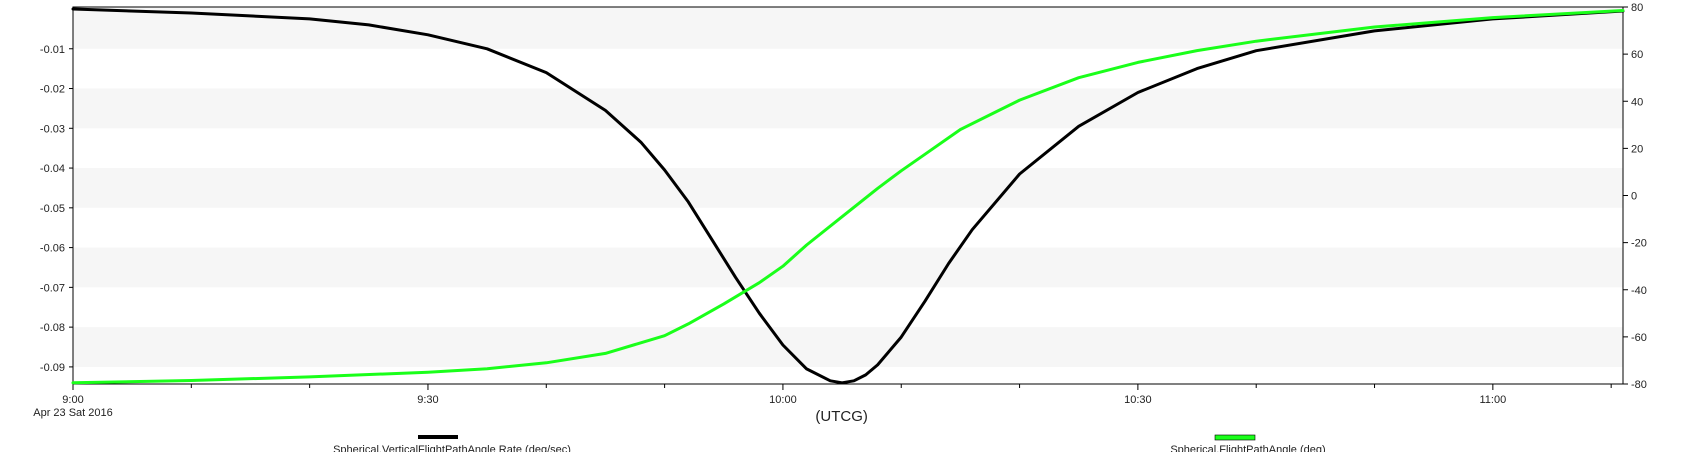 The height and width of the screenshot is (452, 1685). Describe the element at coordinates (52, 328) in the screenshot. I see `left-tick-label: -0.08` at that location.